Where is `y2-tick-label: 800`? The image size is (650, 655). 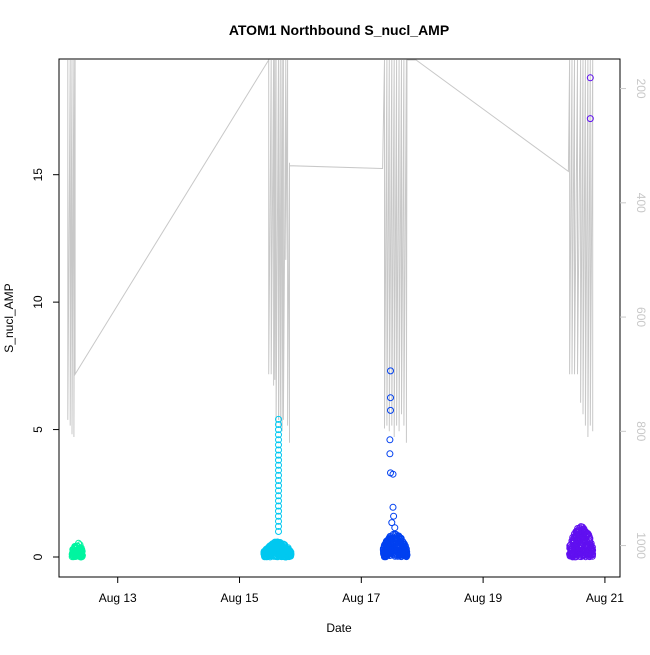 y2-tick-label: 800 is located at coordinates (641, 431).